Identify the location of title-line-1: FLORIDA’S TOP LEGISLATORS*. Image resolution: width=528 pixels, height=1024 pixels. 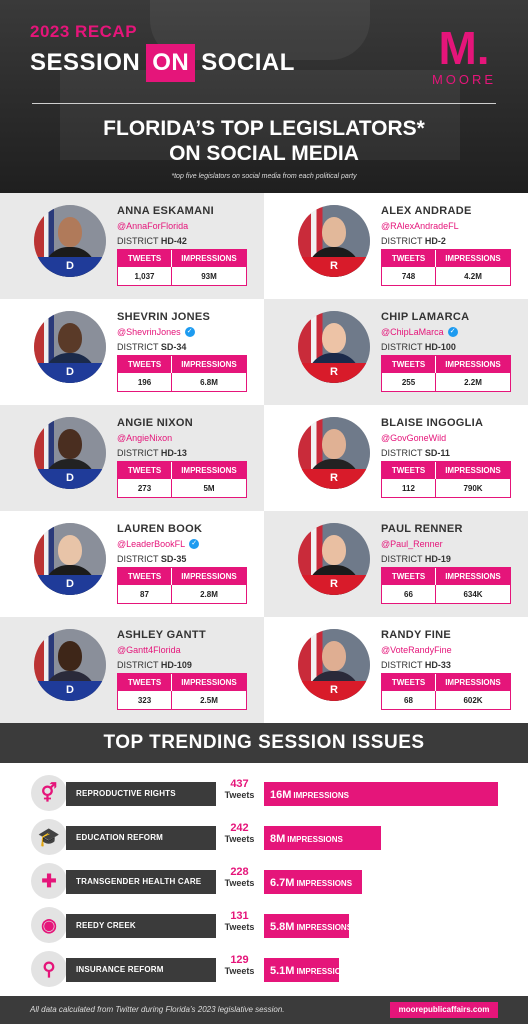
(264, 128).